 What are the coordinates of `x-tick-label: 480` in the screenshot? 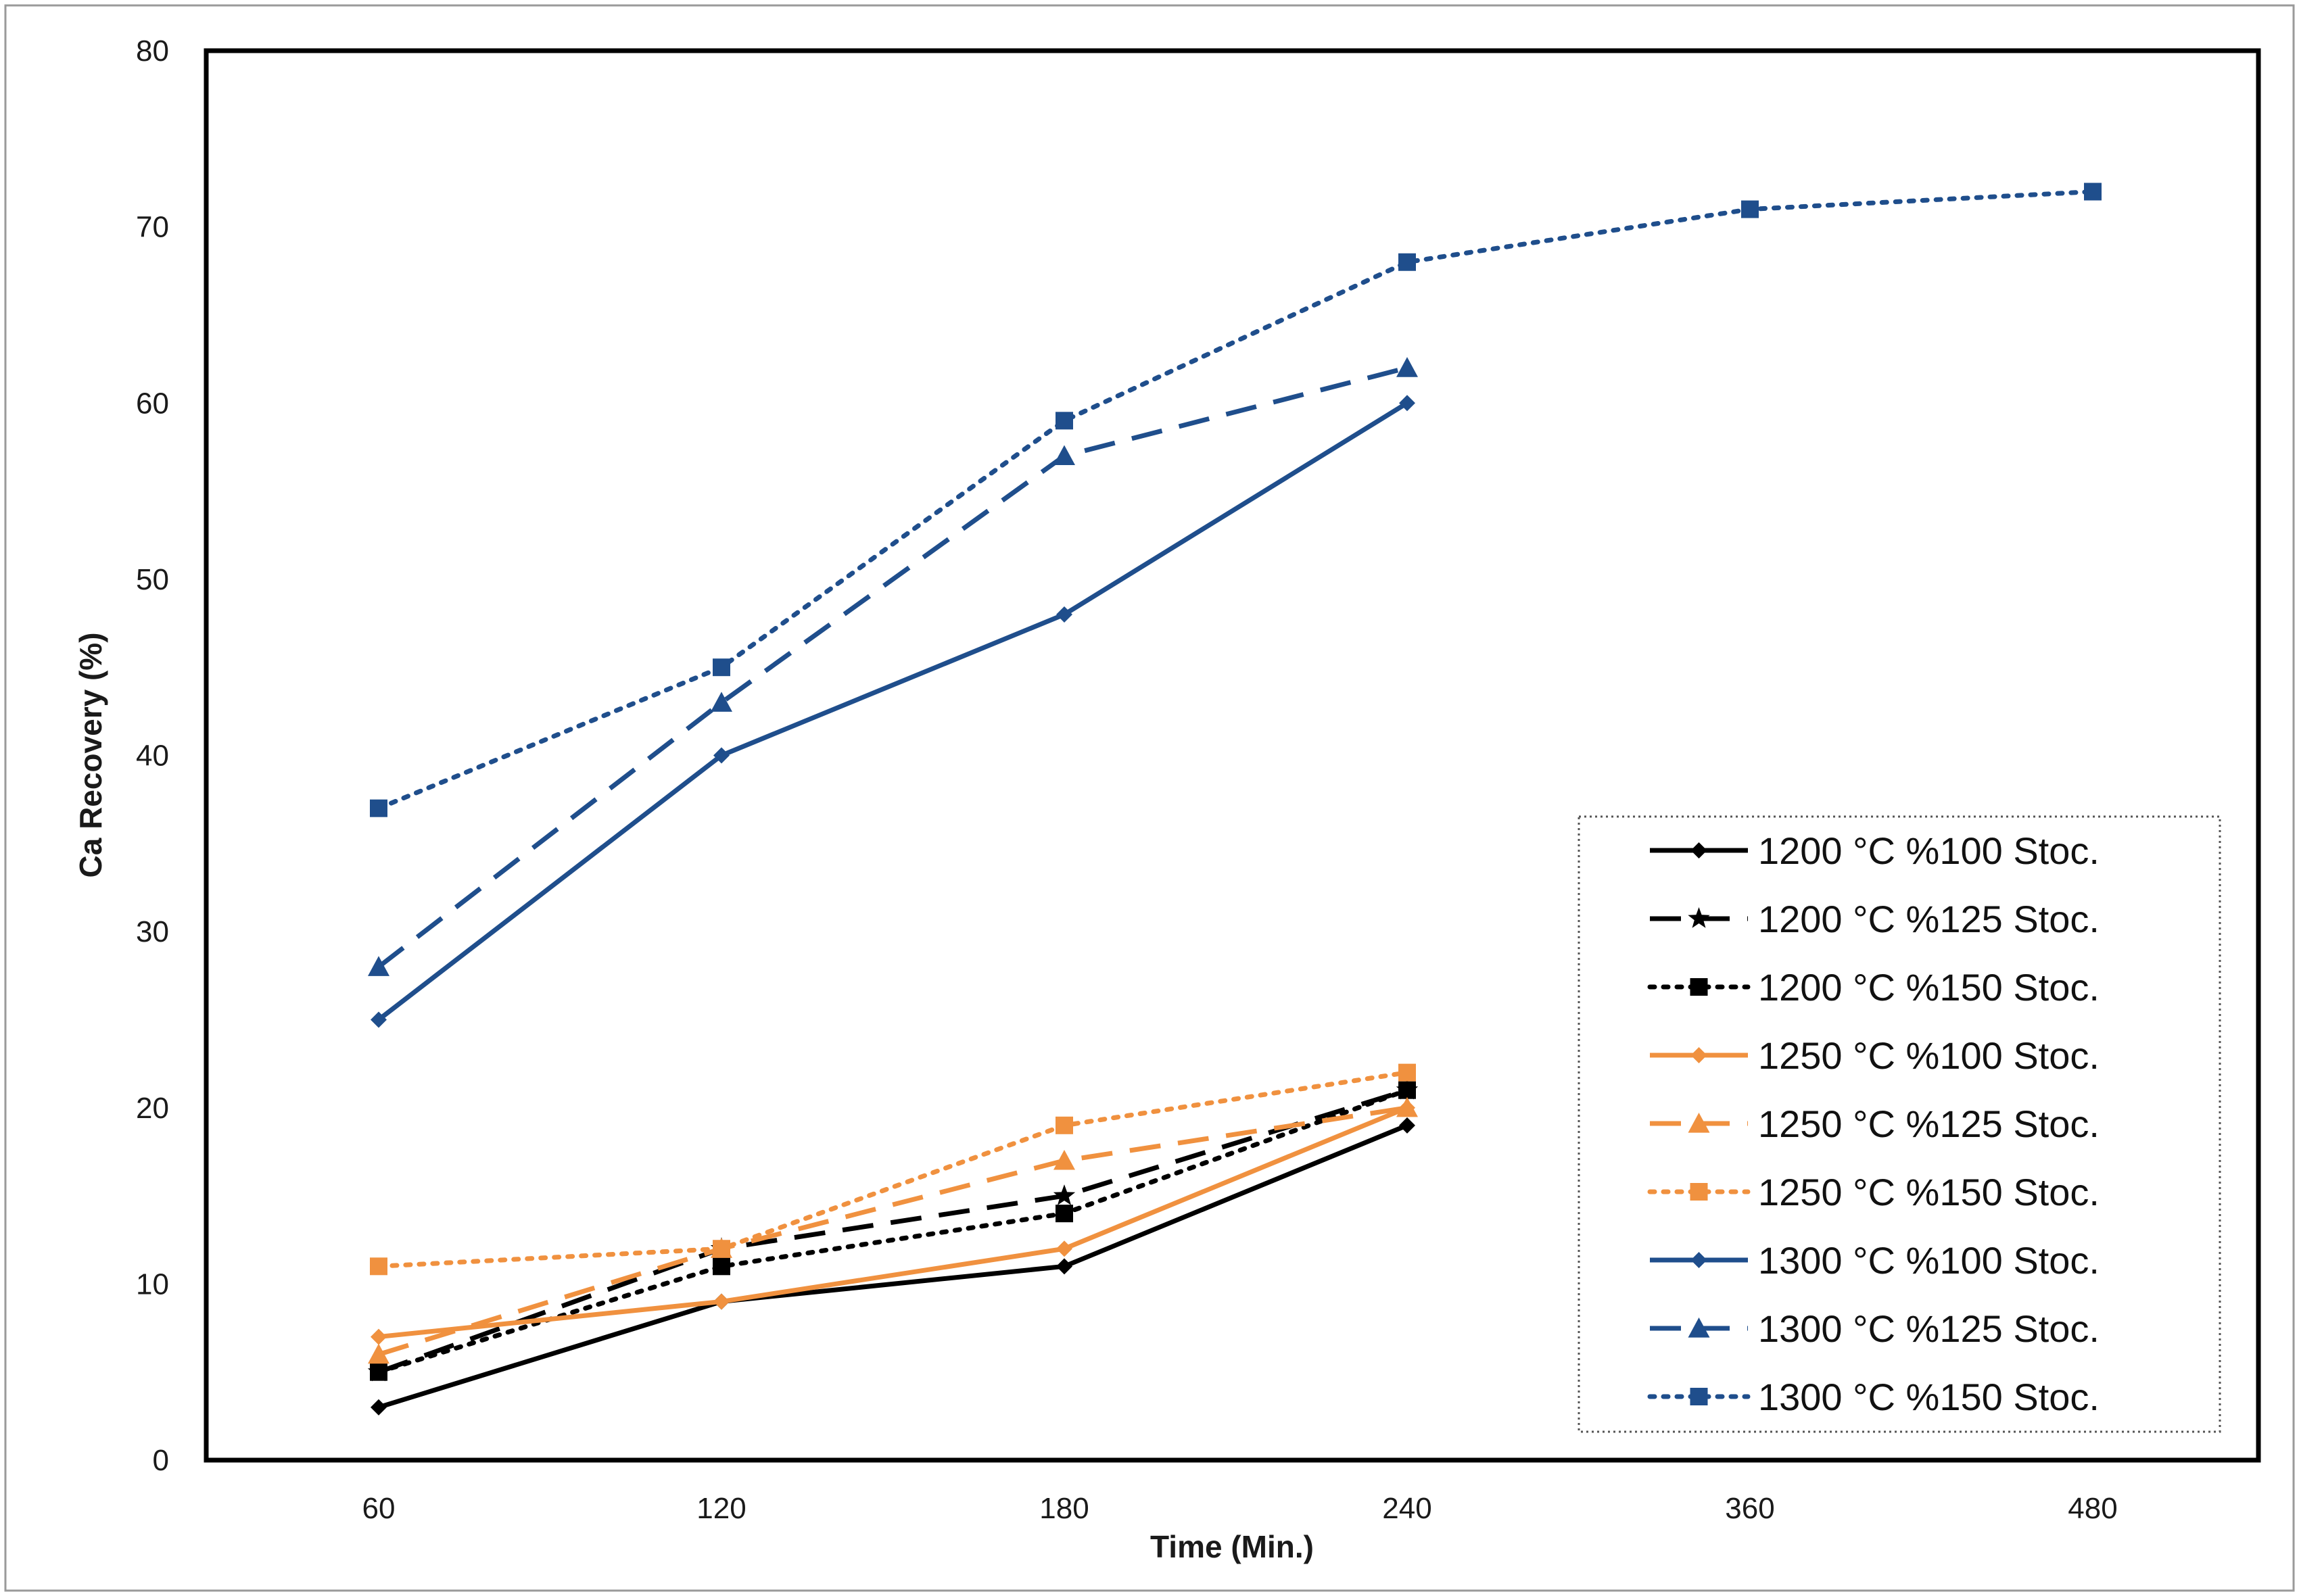 It's located at (2092, 1508).